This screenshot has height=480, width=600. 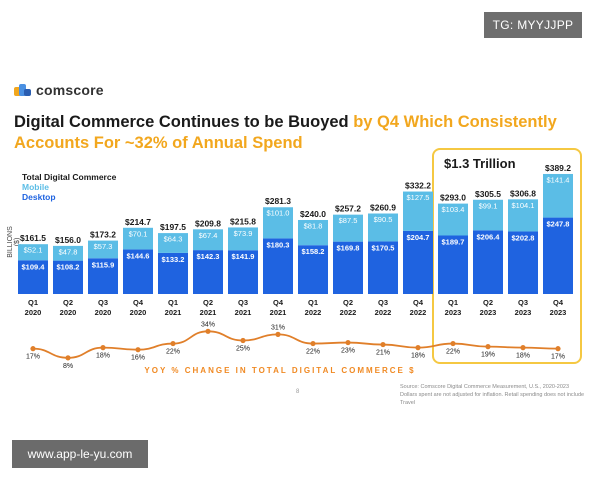 What do you see at coordinates (383, 247) in the screenshot?
I see `label-desktop-10: $170.5` at bounding box center [383, 247].